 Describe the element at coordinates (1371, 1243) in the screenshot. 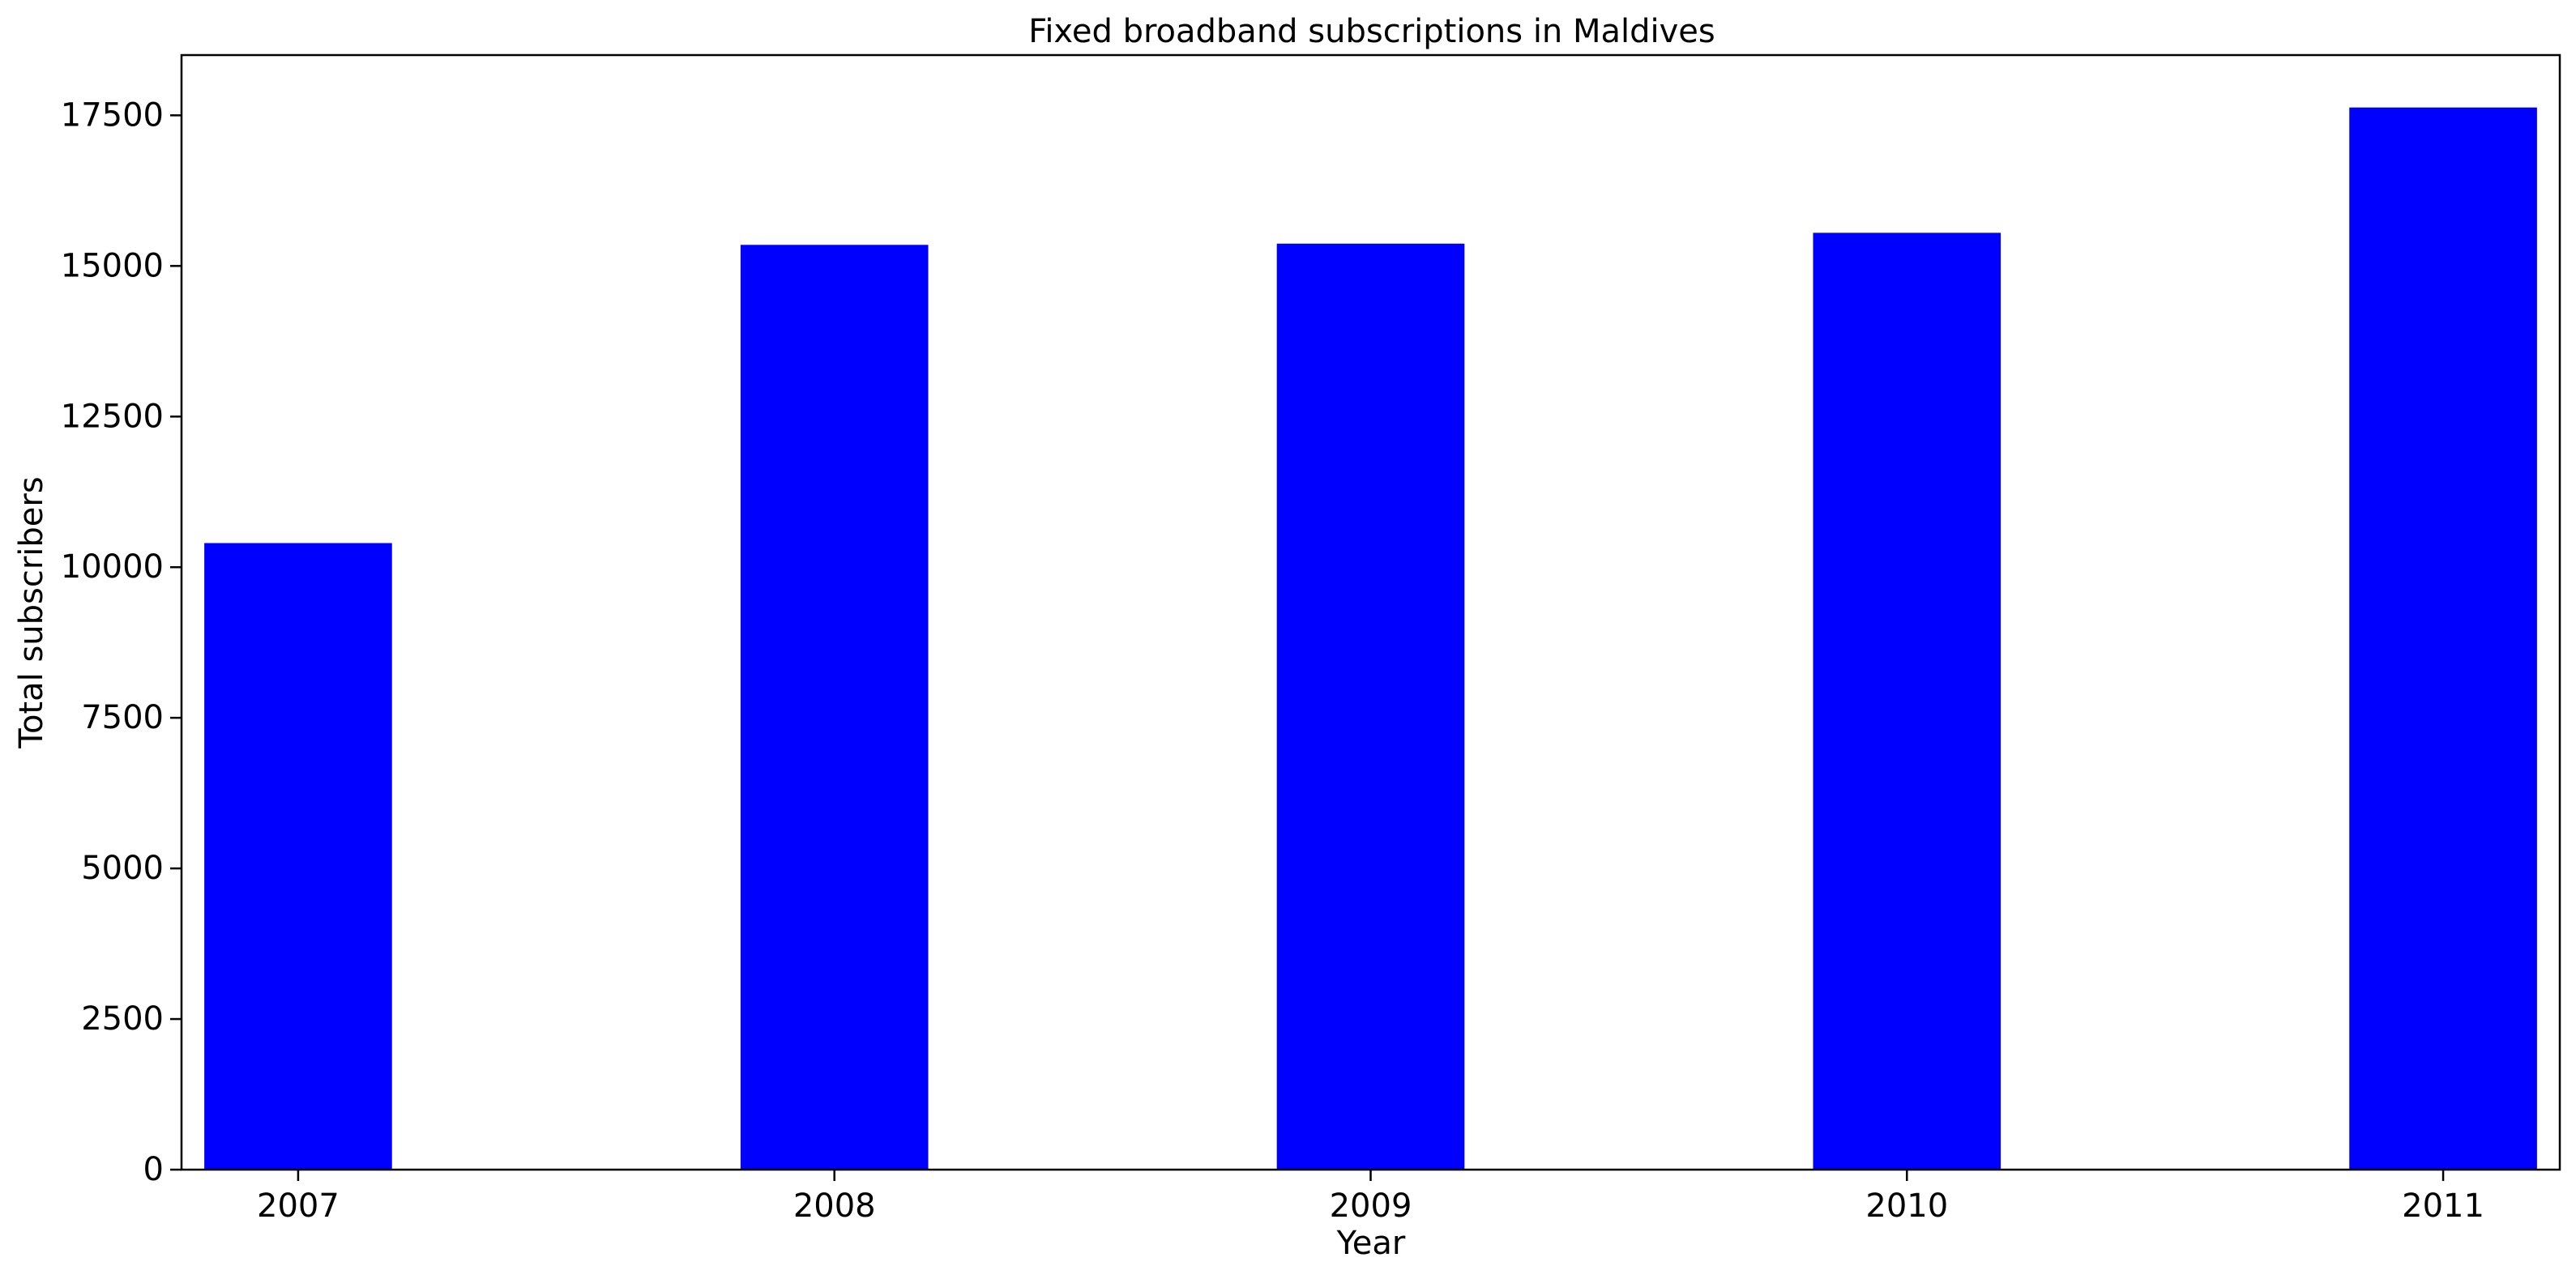

I see `x-axis-label: Year` at that location.